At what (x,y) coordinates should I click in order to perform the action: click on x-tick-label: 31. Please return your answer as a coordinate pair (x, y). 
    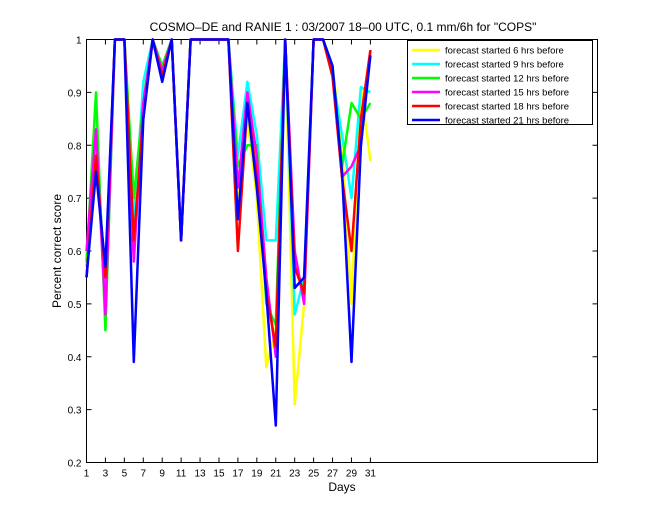
    Looking at the image, I should click on (371, 474).